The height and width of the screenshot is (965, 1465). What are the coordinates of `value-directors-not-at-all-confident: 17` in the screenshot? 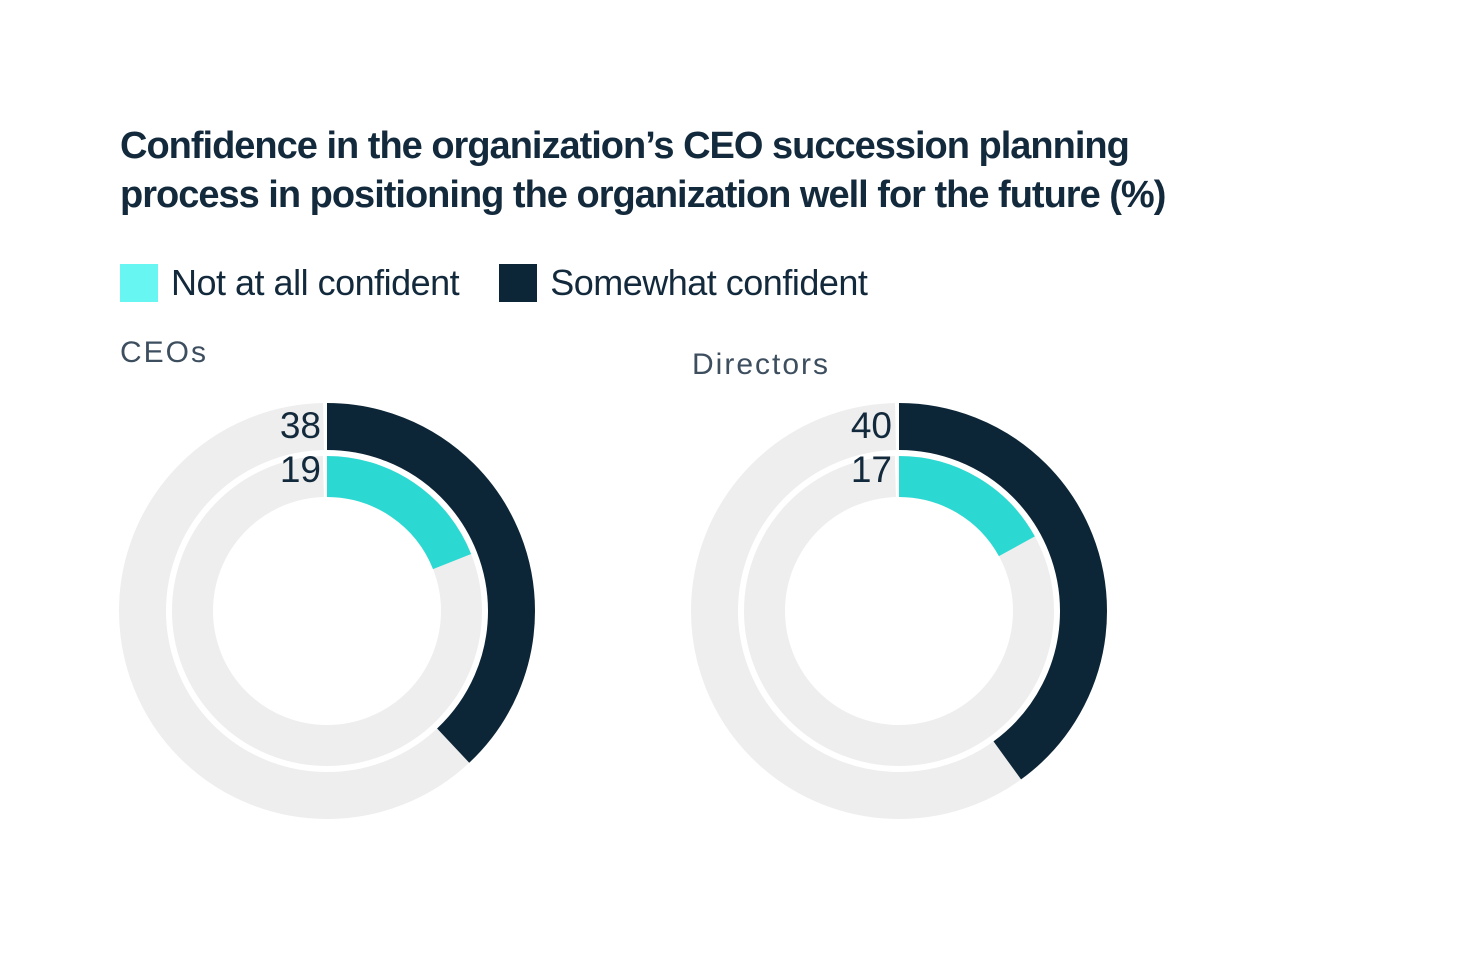 It's located at (871, 469).